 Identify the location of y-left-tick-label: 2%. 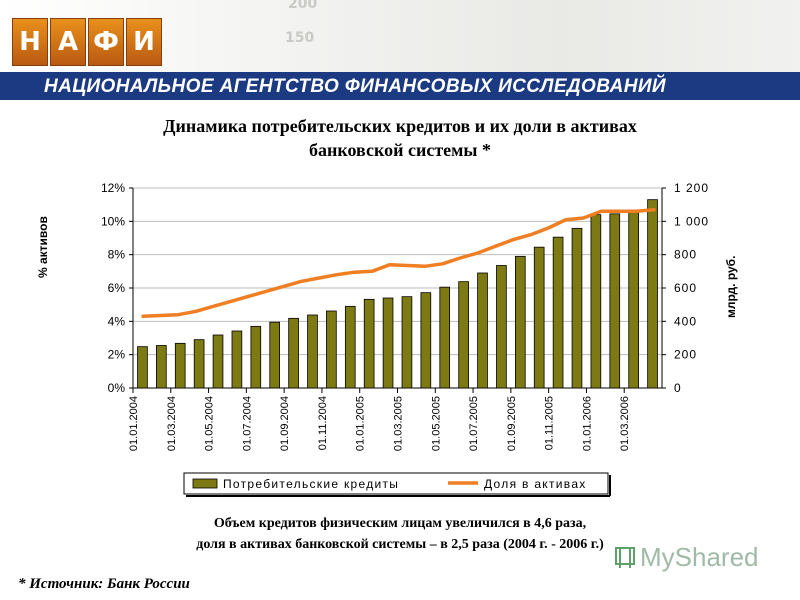
(117, 355).